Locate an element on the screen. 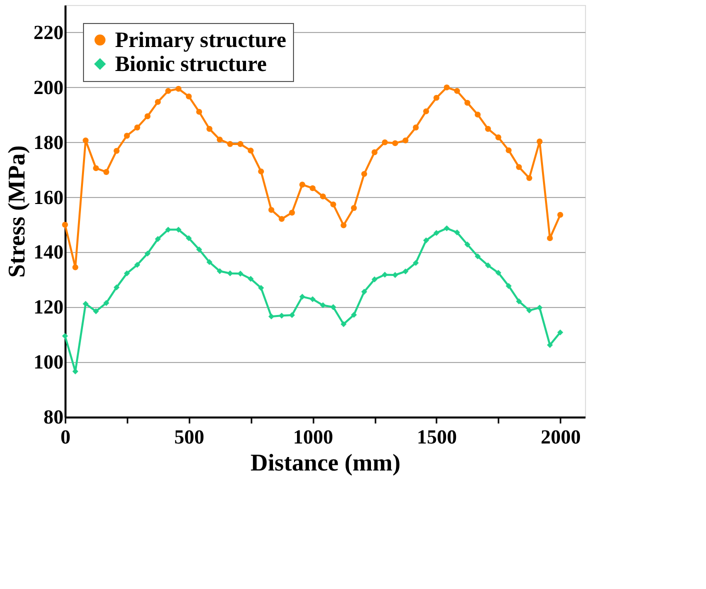  y-tick-label: 160 is located at coordinates (49, 197).